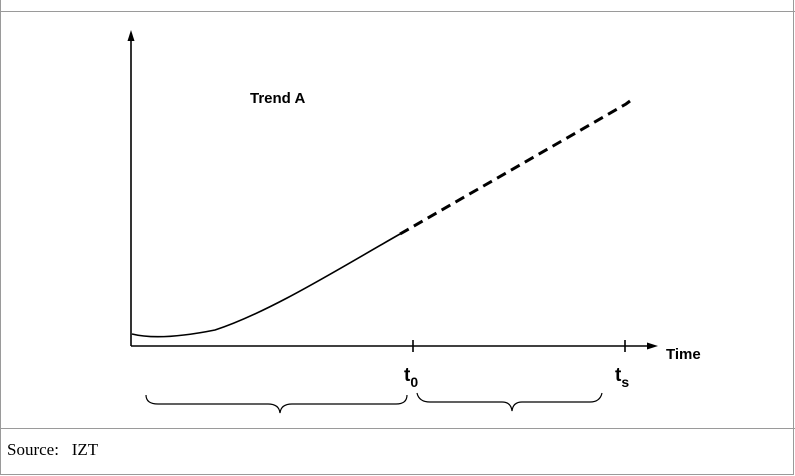 This screenshot has width=795, height=476. Describe the element at coordinates (509, 402) in the screenshot. I see `future-period-brace` at that location.